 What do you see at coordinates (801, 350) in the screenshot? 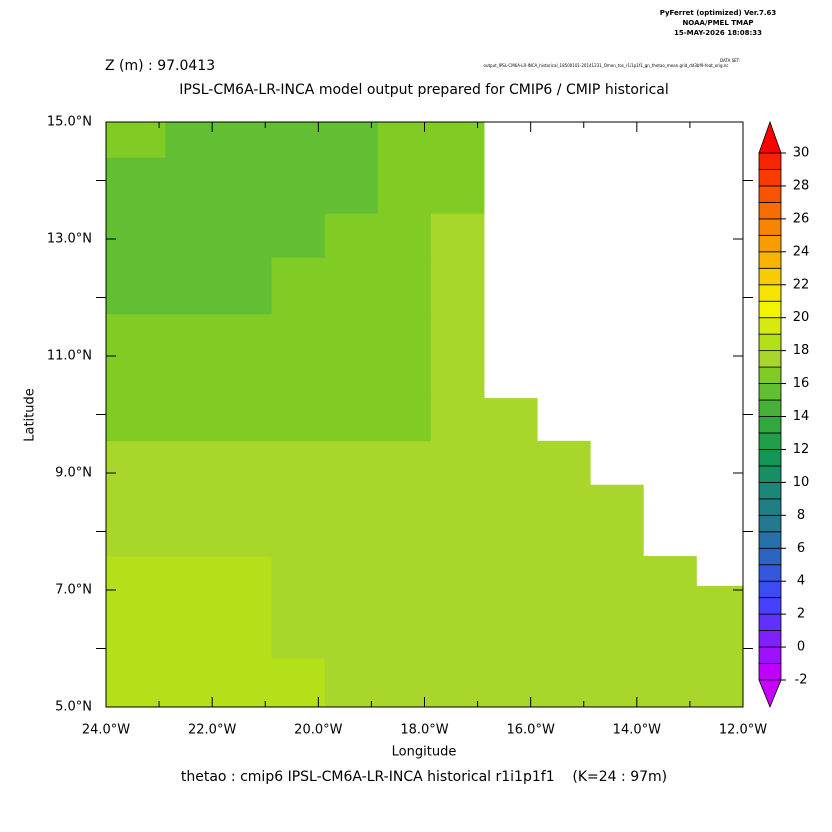
I see `colorbar-tick-label: 18` at bounding box center [801, 350].